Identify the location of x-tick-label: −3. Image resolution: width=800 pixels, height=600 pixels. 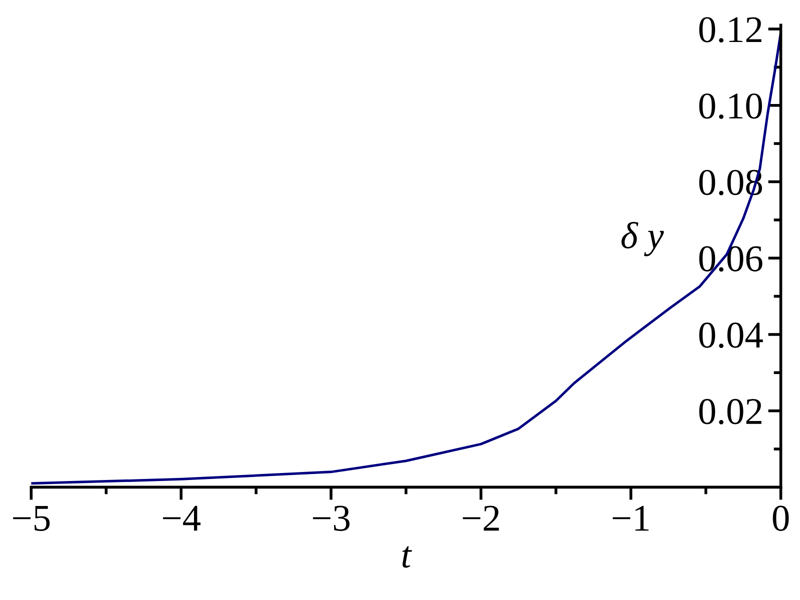
(331, 518).